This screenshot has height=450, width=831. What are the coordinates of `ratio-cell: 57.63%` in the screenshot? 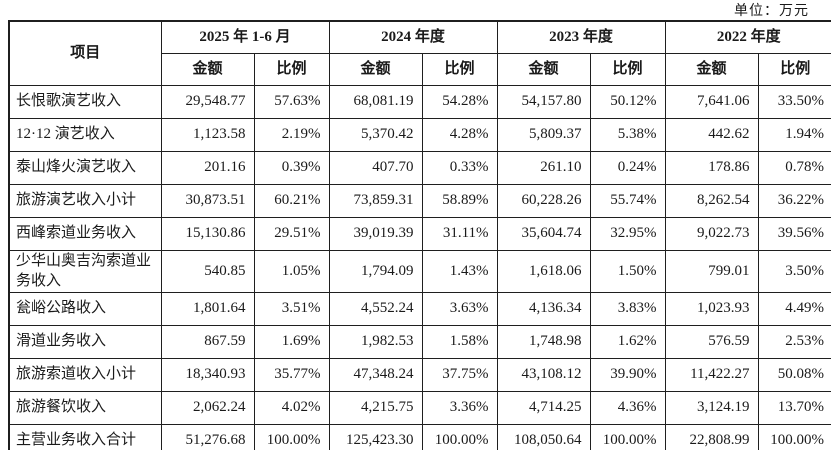 It's located at (291, 102).